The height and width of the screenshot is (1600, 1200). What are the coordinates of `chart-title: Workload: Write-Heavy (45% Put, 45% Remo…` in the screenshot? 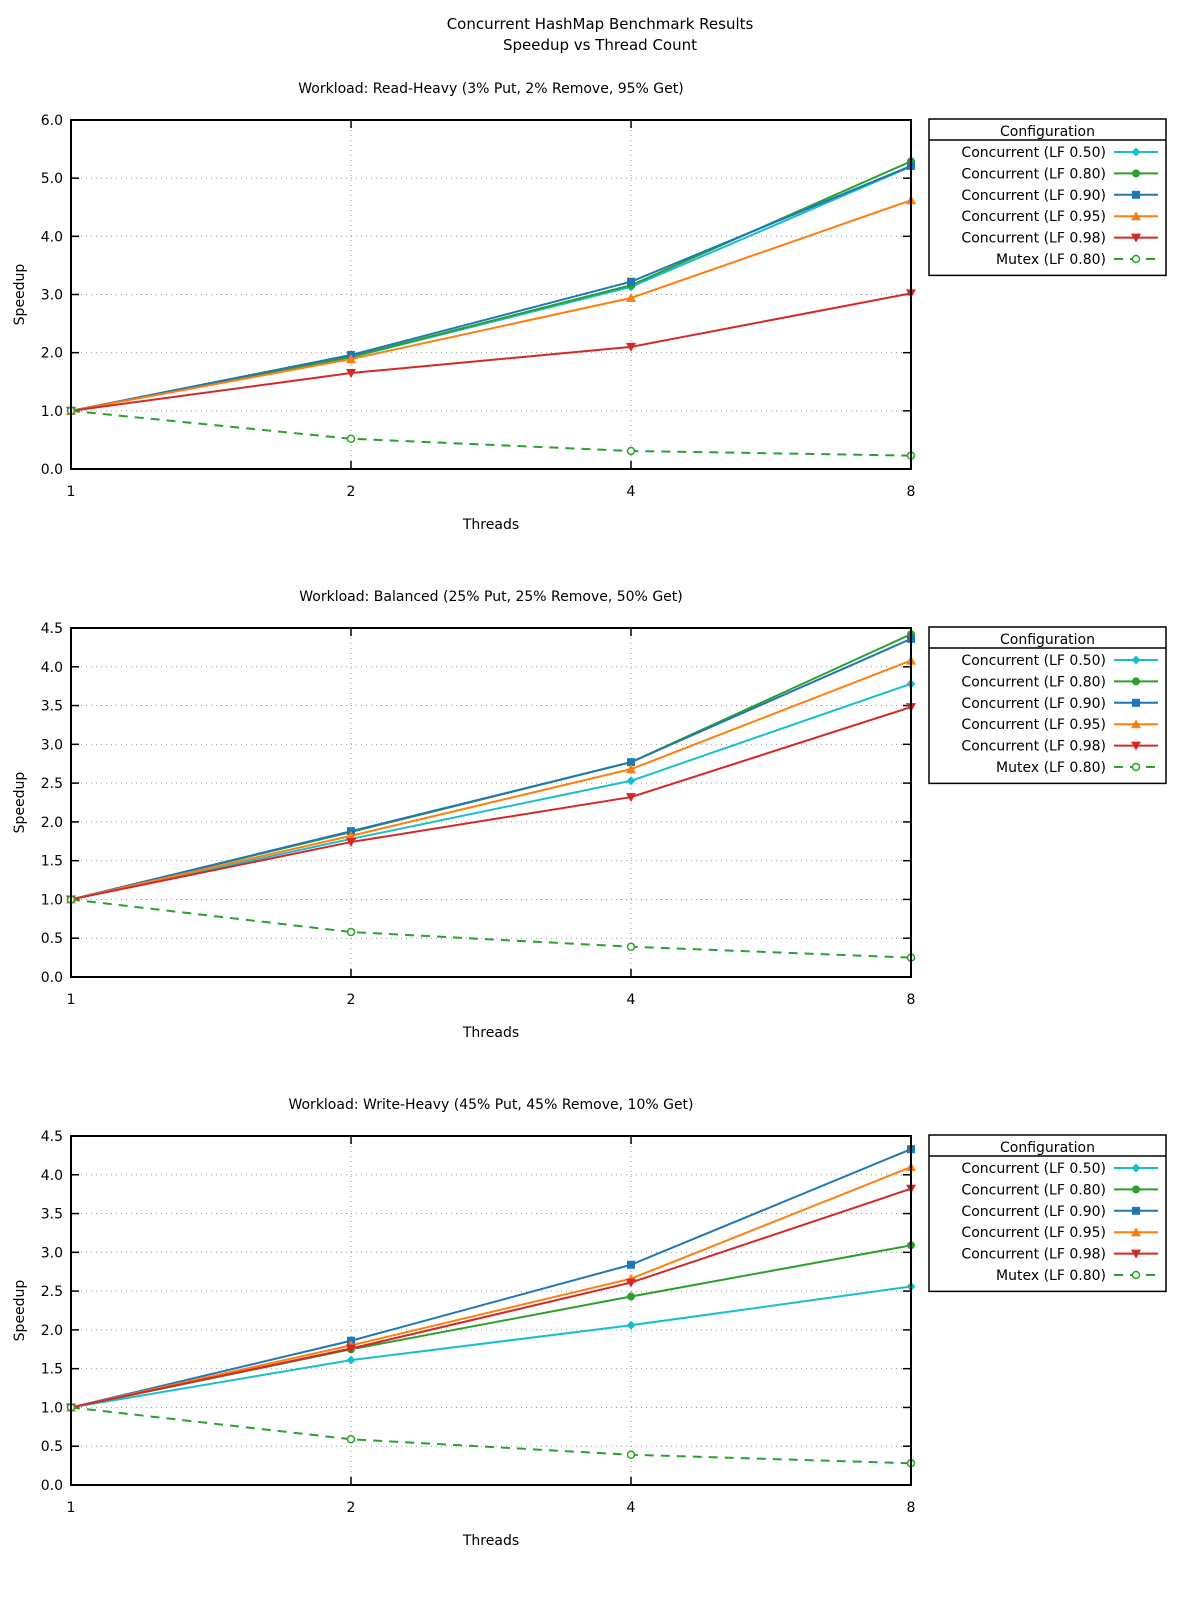 It's located at (490, 1105).